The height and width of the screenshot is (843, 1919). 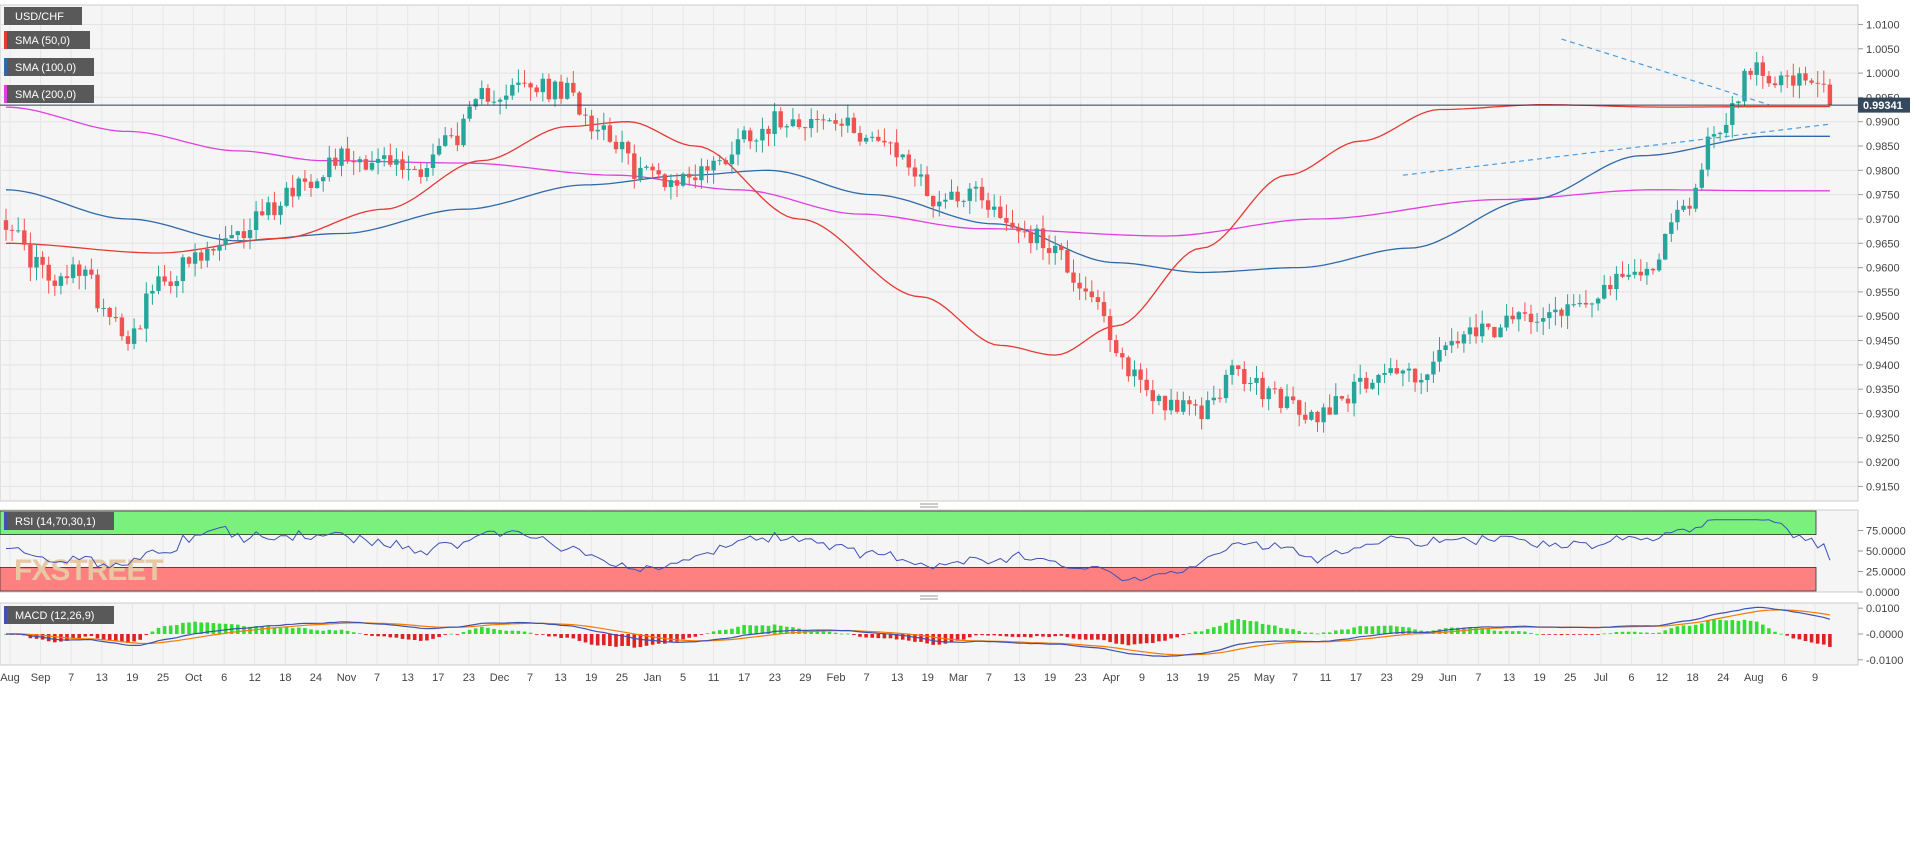 I want to click on rsi-resize-handle, so click(x=929, y=505).